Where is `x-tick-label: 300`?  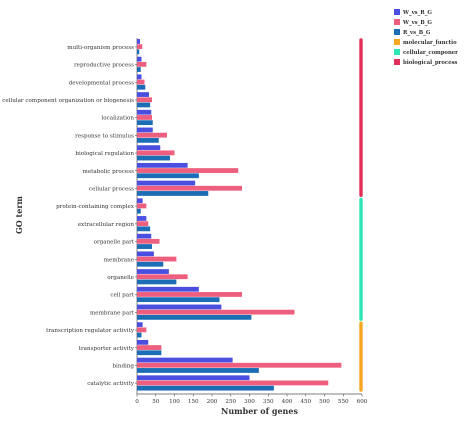 x-tick-label: 300 is located at coordinates (249, 402).